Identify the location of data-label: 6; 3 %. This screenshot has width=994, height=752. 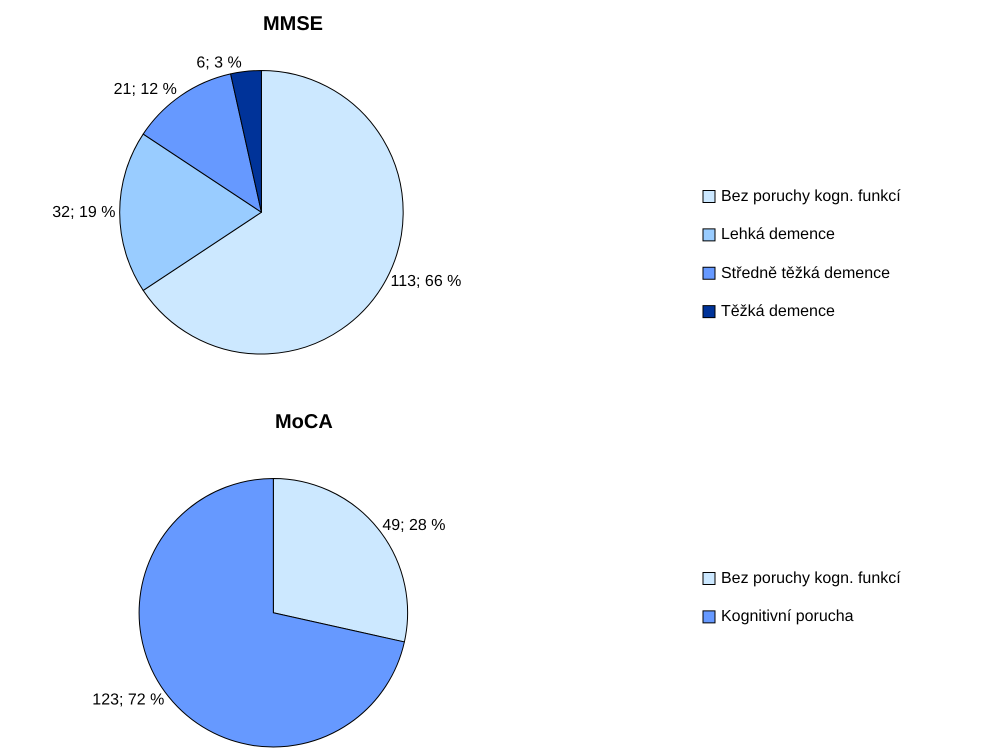
(219, 63).